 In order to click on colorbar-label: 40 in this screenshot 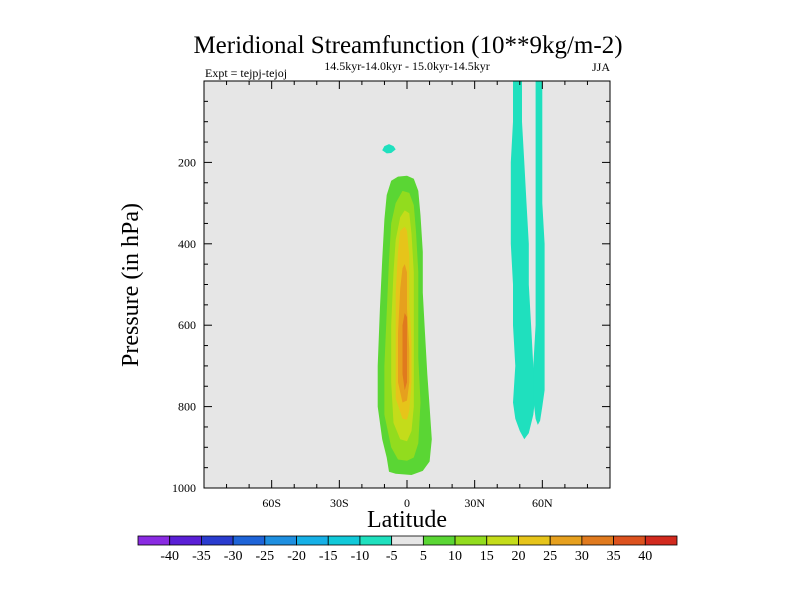, I will do `click(645, 556)`.